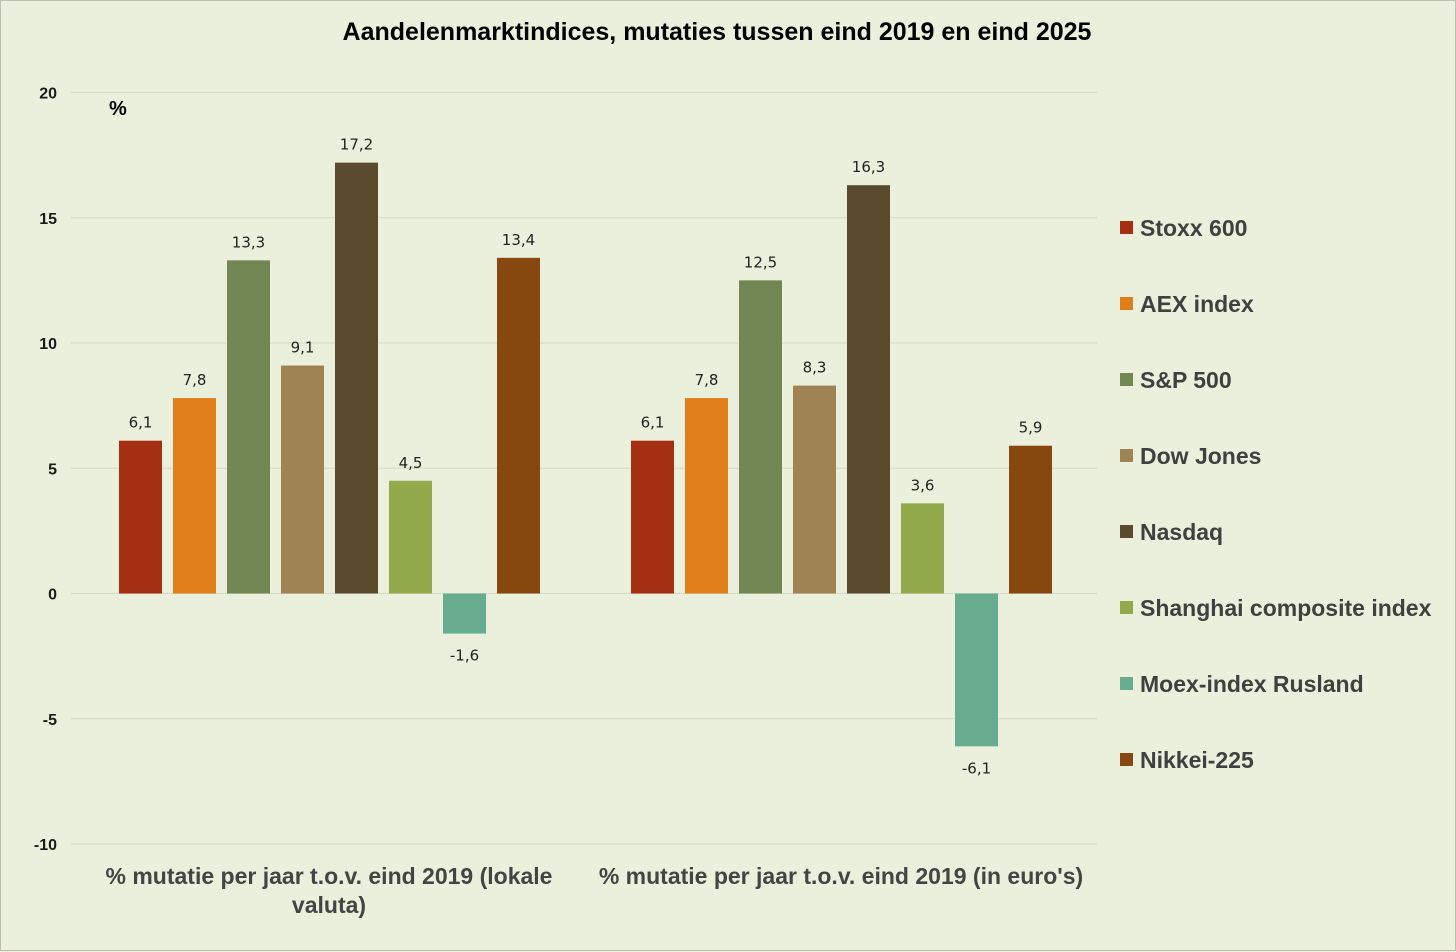  Describe the element at coordinates (1193, 228) in the screenshot. I see `legend-label: Stoxx 600` at that location.